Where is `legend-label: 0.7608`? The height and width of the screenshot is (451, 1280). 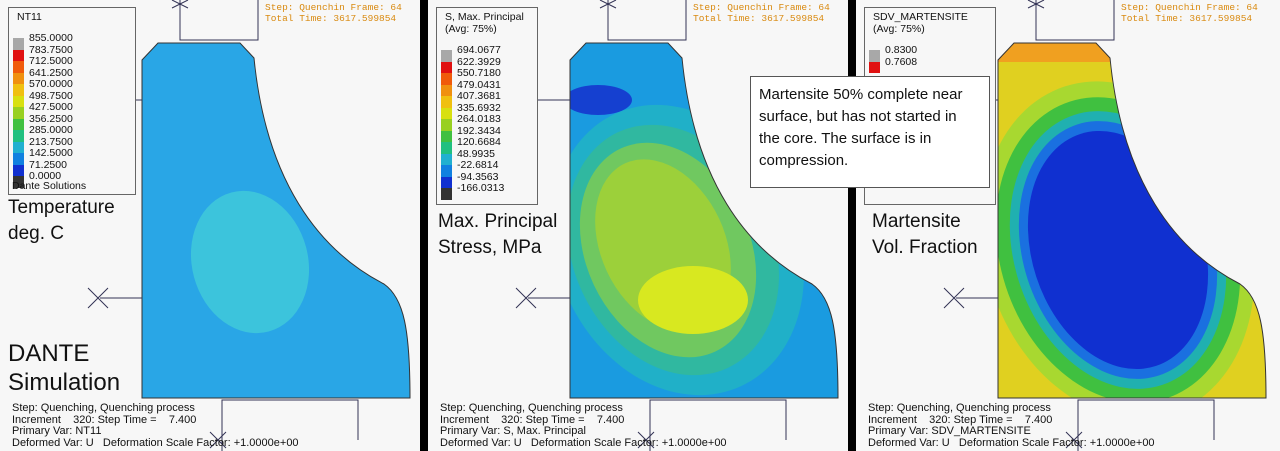 legend-label: 0.7608 is located at coordinates (901, 61).